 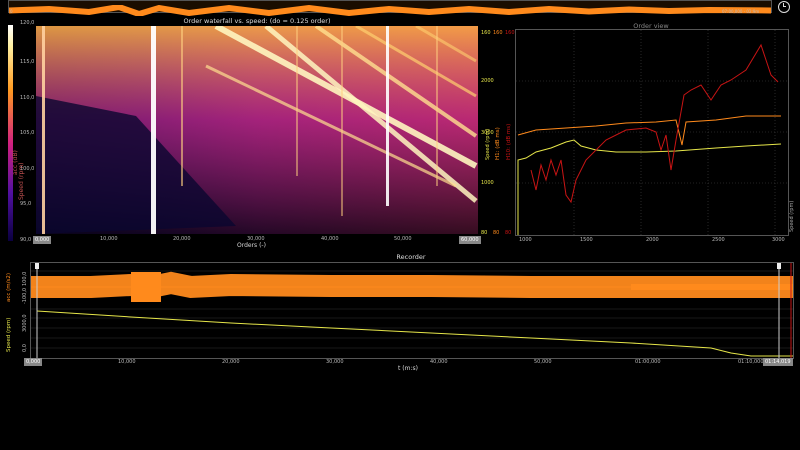 I want to click on recorder-xtick: 01:10,000, so click(x=751, y=362).